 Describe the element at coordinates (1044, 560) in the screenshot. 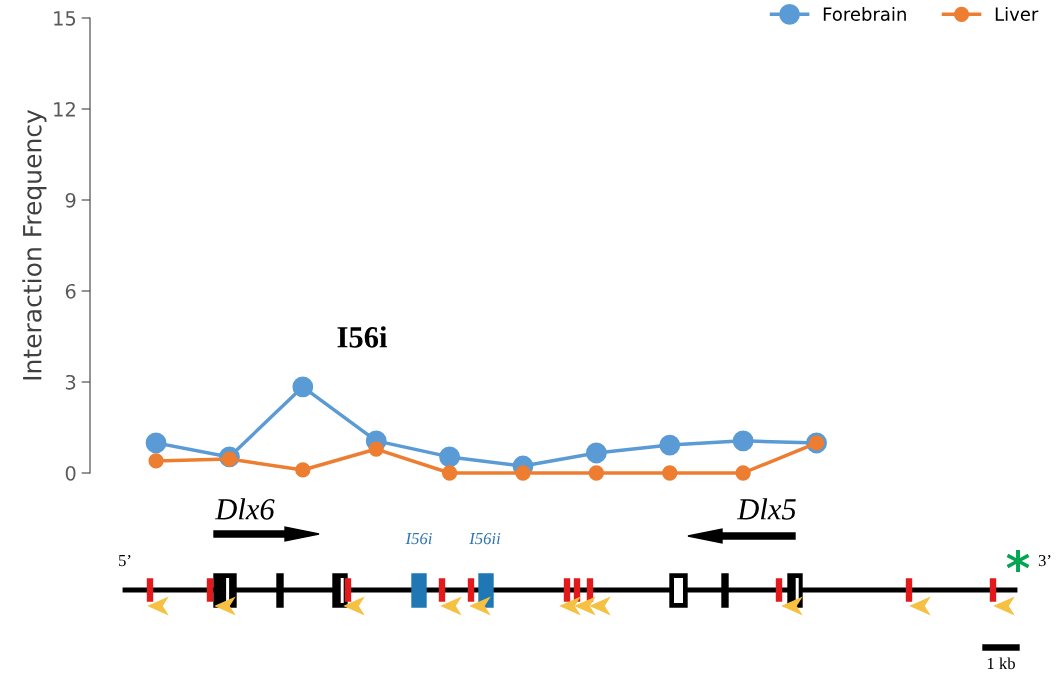

I see `text: 3’` at that location.